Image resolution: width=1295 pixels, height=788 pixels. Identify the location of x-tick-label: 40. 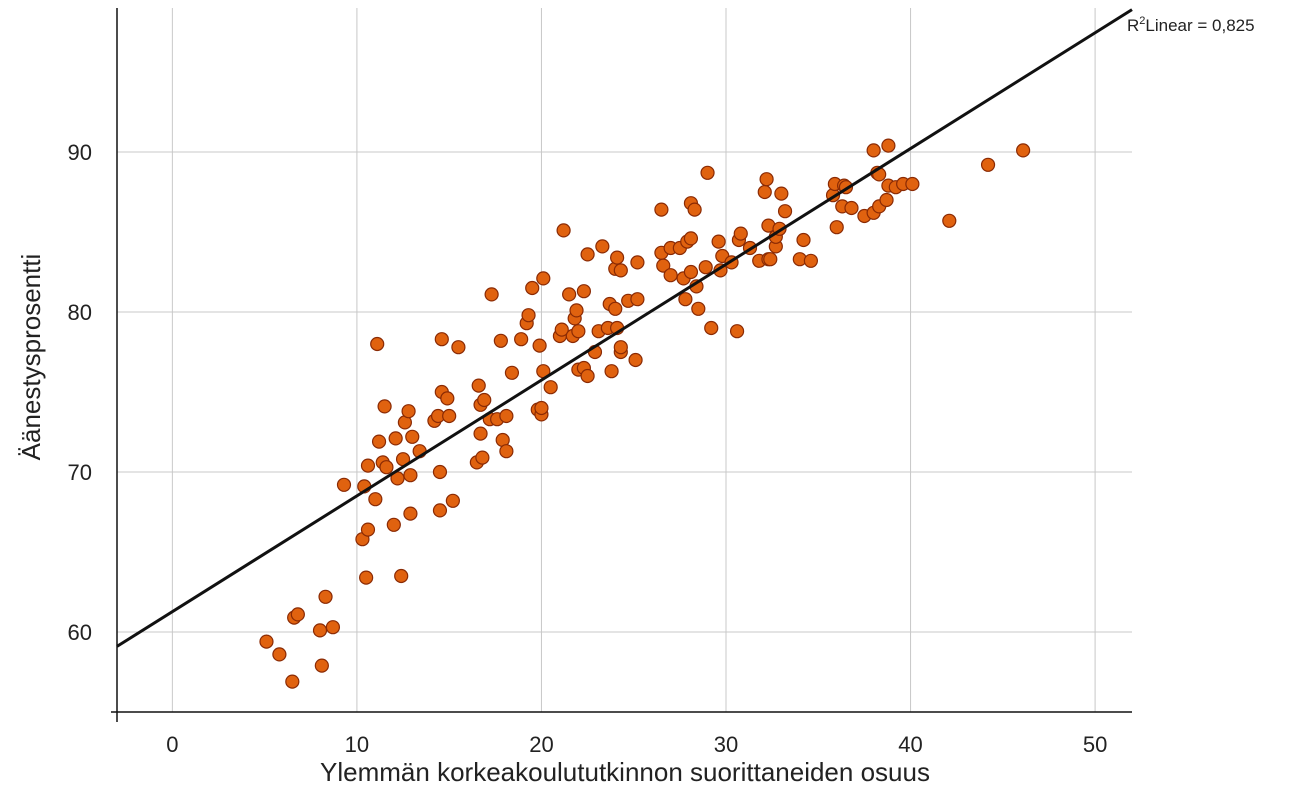
(910, 744).